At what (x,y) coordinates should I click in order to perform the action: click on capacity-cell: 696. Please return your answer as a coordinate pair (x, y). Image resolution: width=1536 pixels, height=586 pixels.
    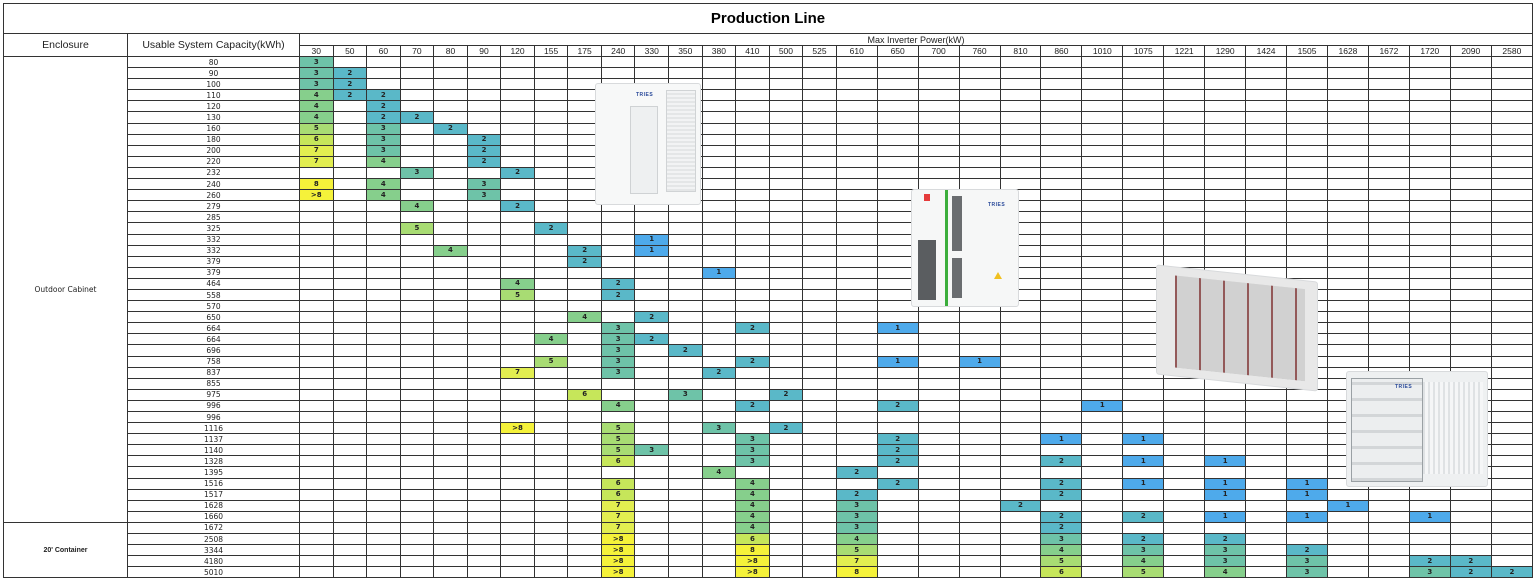
    Looking at the image, I should click on (213, 350).